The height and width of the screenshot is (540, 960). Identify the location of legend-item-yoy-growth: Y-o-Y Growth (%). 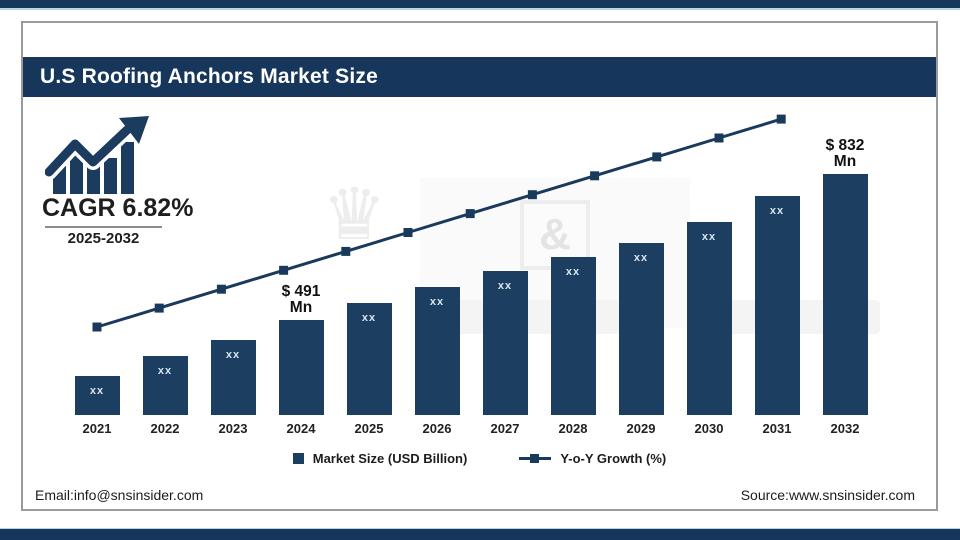
(592, 458).